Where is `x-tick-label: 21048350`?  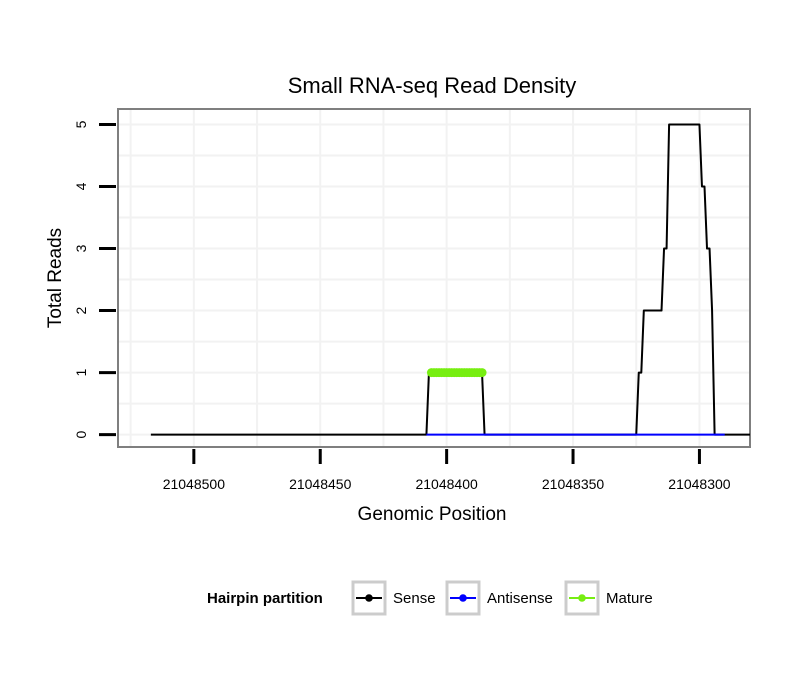 x-tick-label: 21048350 is located at coordinates (573, 484).